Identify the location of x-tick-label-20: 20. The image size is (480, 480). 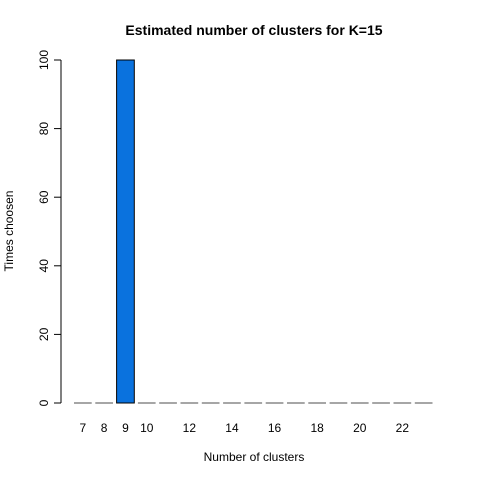
(360, 428).